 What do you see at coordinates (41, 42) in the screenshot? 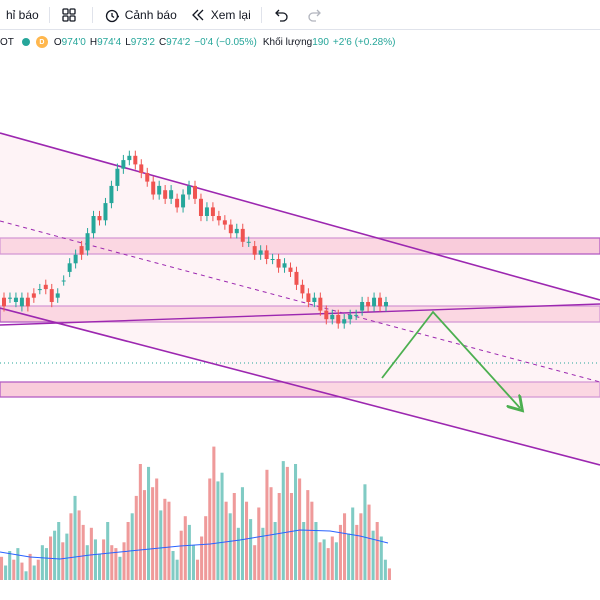
I see `interval-badge: D` at bounding box center [41, 42].